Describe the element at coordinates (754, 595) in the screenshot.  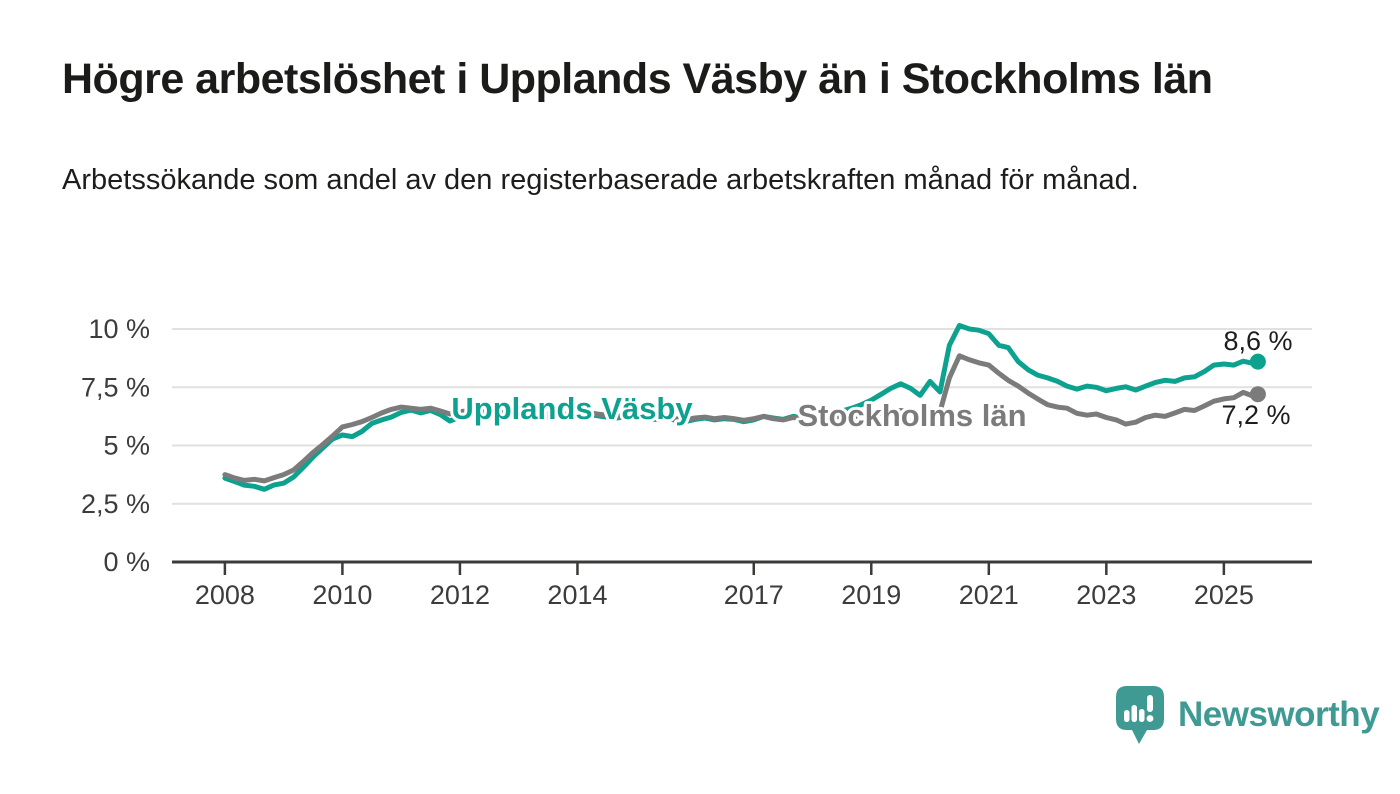
I see `x-axis-tick-label: 2017` at that location.